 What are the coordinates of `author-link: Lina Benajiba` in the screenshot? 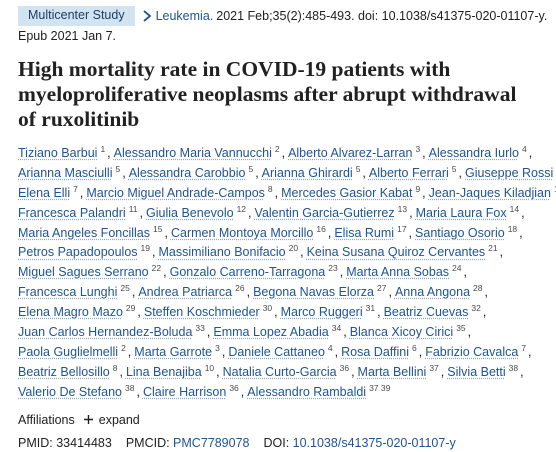 It's located at (163, 371).